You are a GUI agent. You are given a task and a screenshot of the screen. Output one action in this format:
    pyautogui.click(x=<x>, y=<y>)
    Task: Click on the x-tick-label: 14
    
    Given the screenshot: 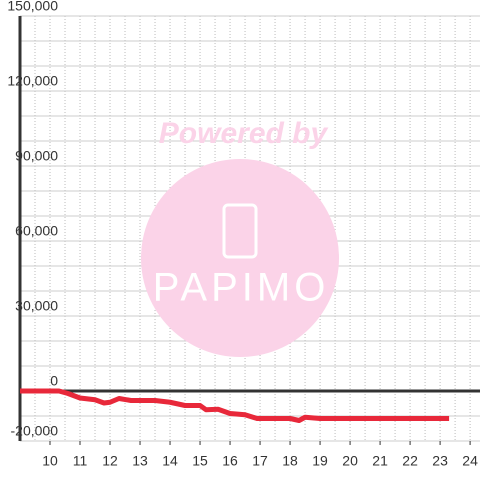 What is the action you would take?
    pyautogui.click(x=170, y=461)
    